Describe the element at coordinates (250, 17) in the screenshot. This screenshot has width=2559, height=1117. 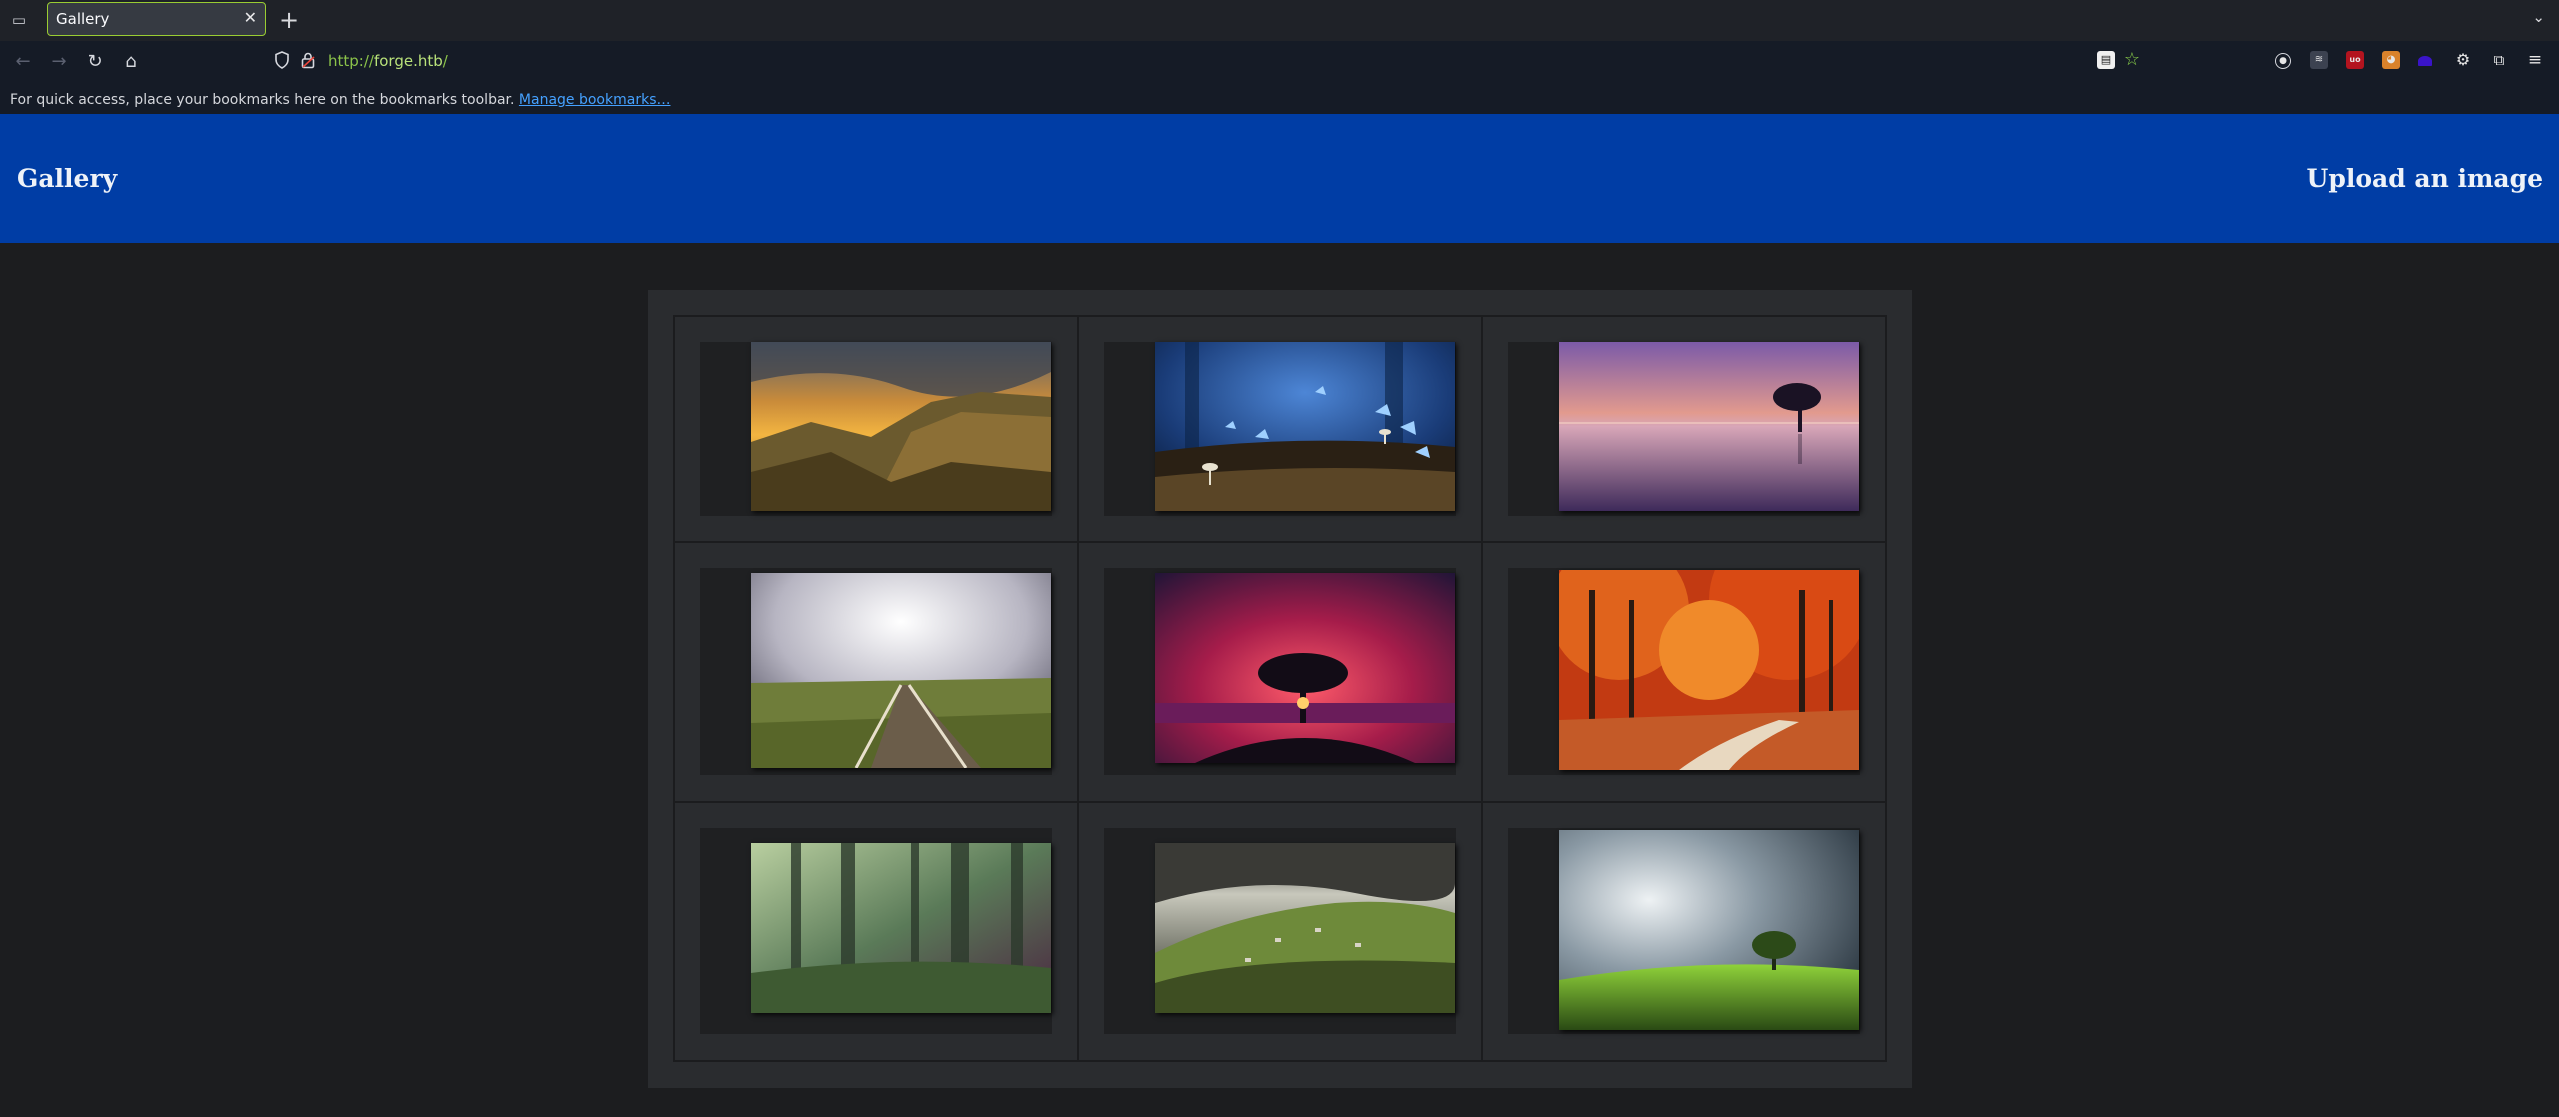
I see `close-icon: ✕` at that location.